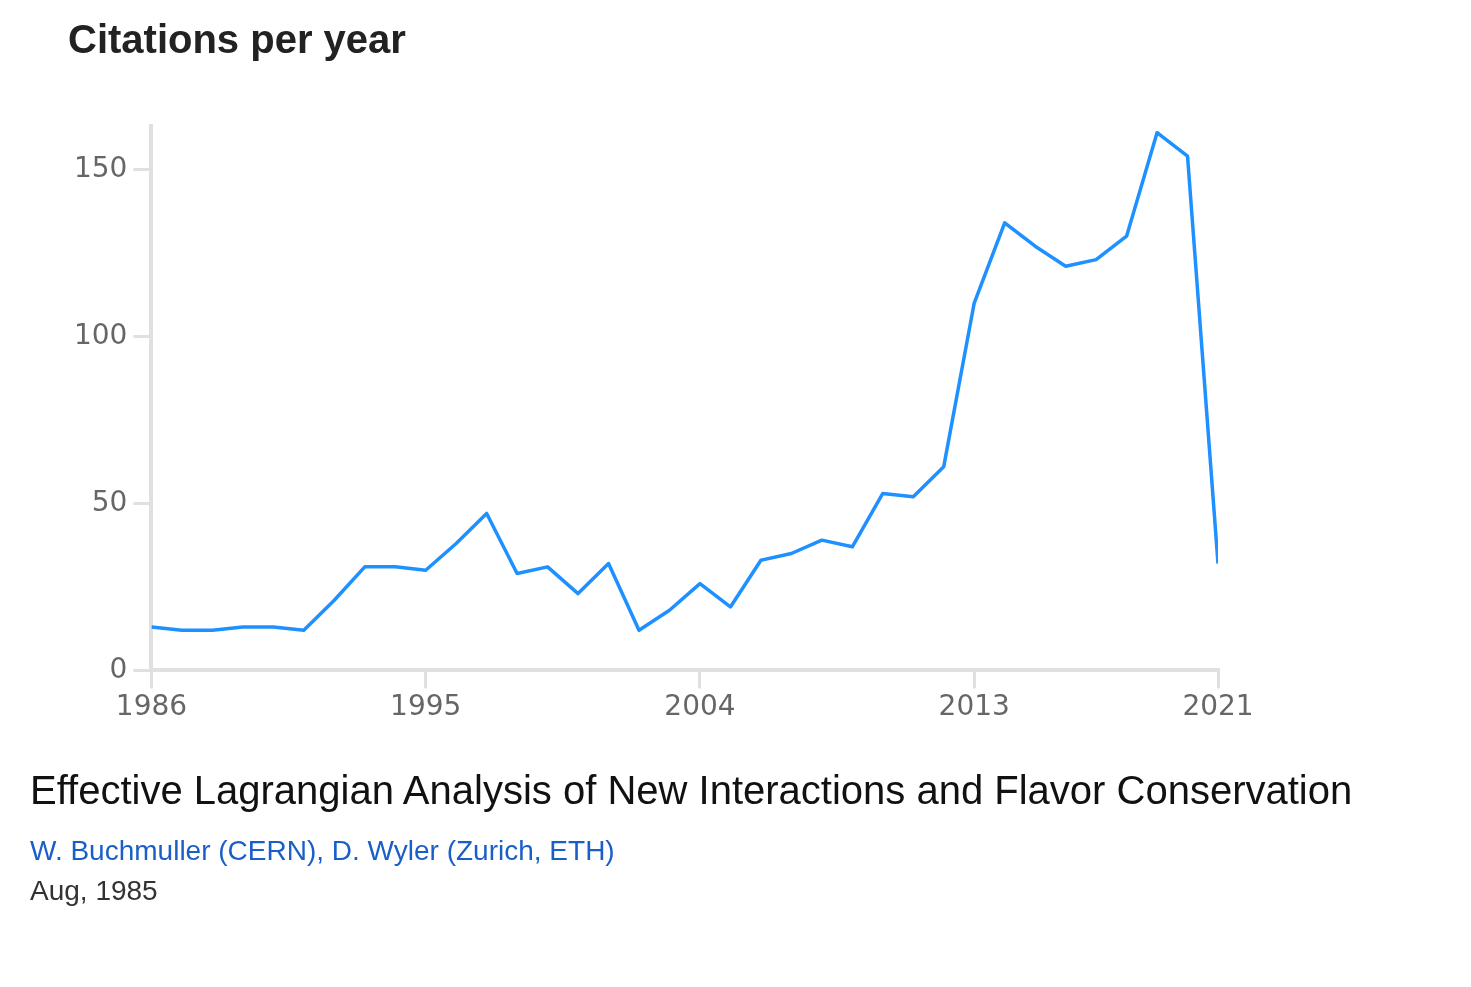 Image resolution: width=1471 pixels, height=987 pixels. Describe the element at coordinates (426, 706) in the screenshot. I see `x-tick-label: 1995` at that location.